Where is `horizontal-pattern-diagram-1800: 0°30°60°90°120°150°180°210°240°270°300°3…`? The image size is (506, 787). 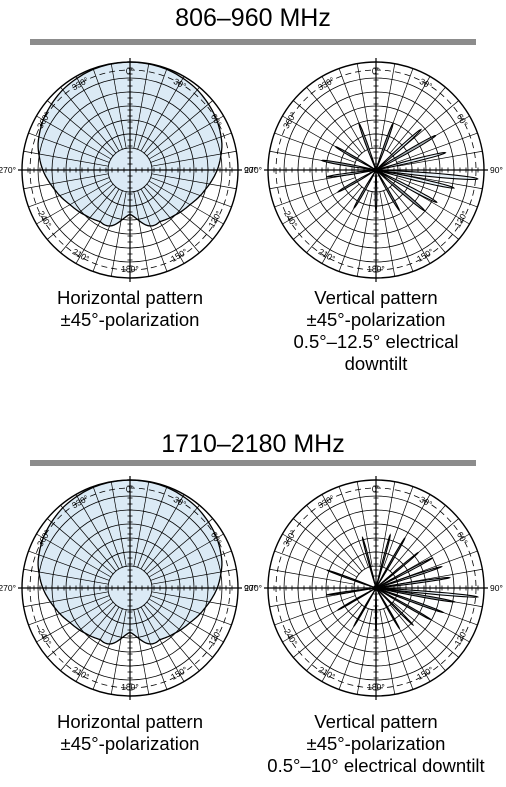 horizontal-pattern-diagram-1800: 0°30°60°90°120°150°180°210°240°270°300°3… is located at coordinates (128, 588).